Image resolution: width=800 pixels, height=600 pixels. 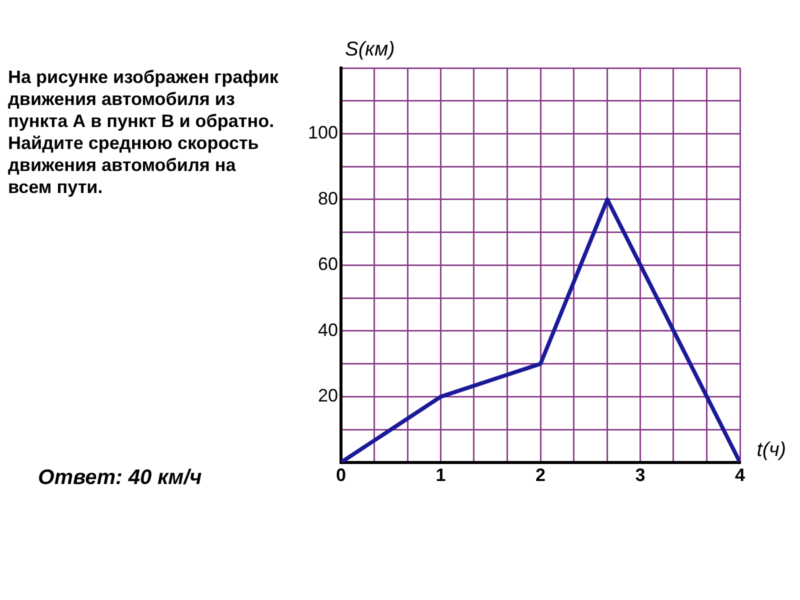 What do you see at coordinates (640, 475) in the screenshot?
I see `x-tick-label: 3` at bounding box center [640, 475].